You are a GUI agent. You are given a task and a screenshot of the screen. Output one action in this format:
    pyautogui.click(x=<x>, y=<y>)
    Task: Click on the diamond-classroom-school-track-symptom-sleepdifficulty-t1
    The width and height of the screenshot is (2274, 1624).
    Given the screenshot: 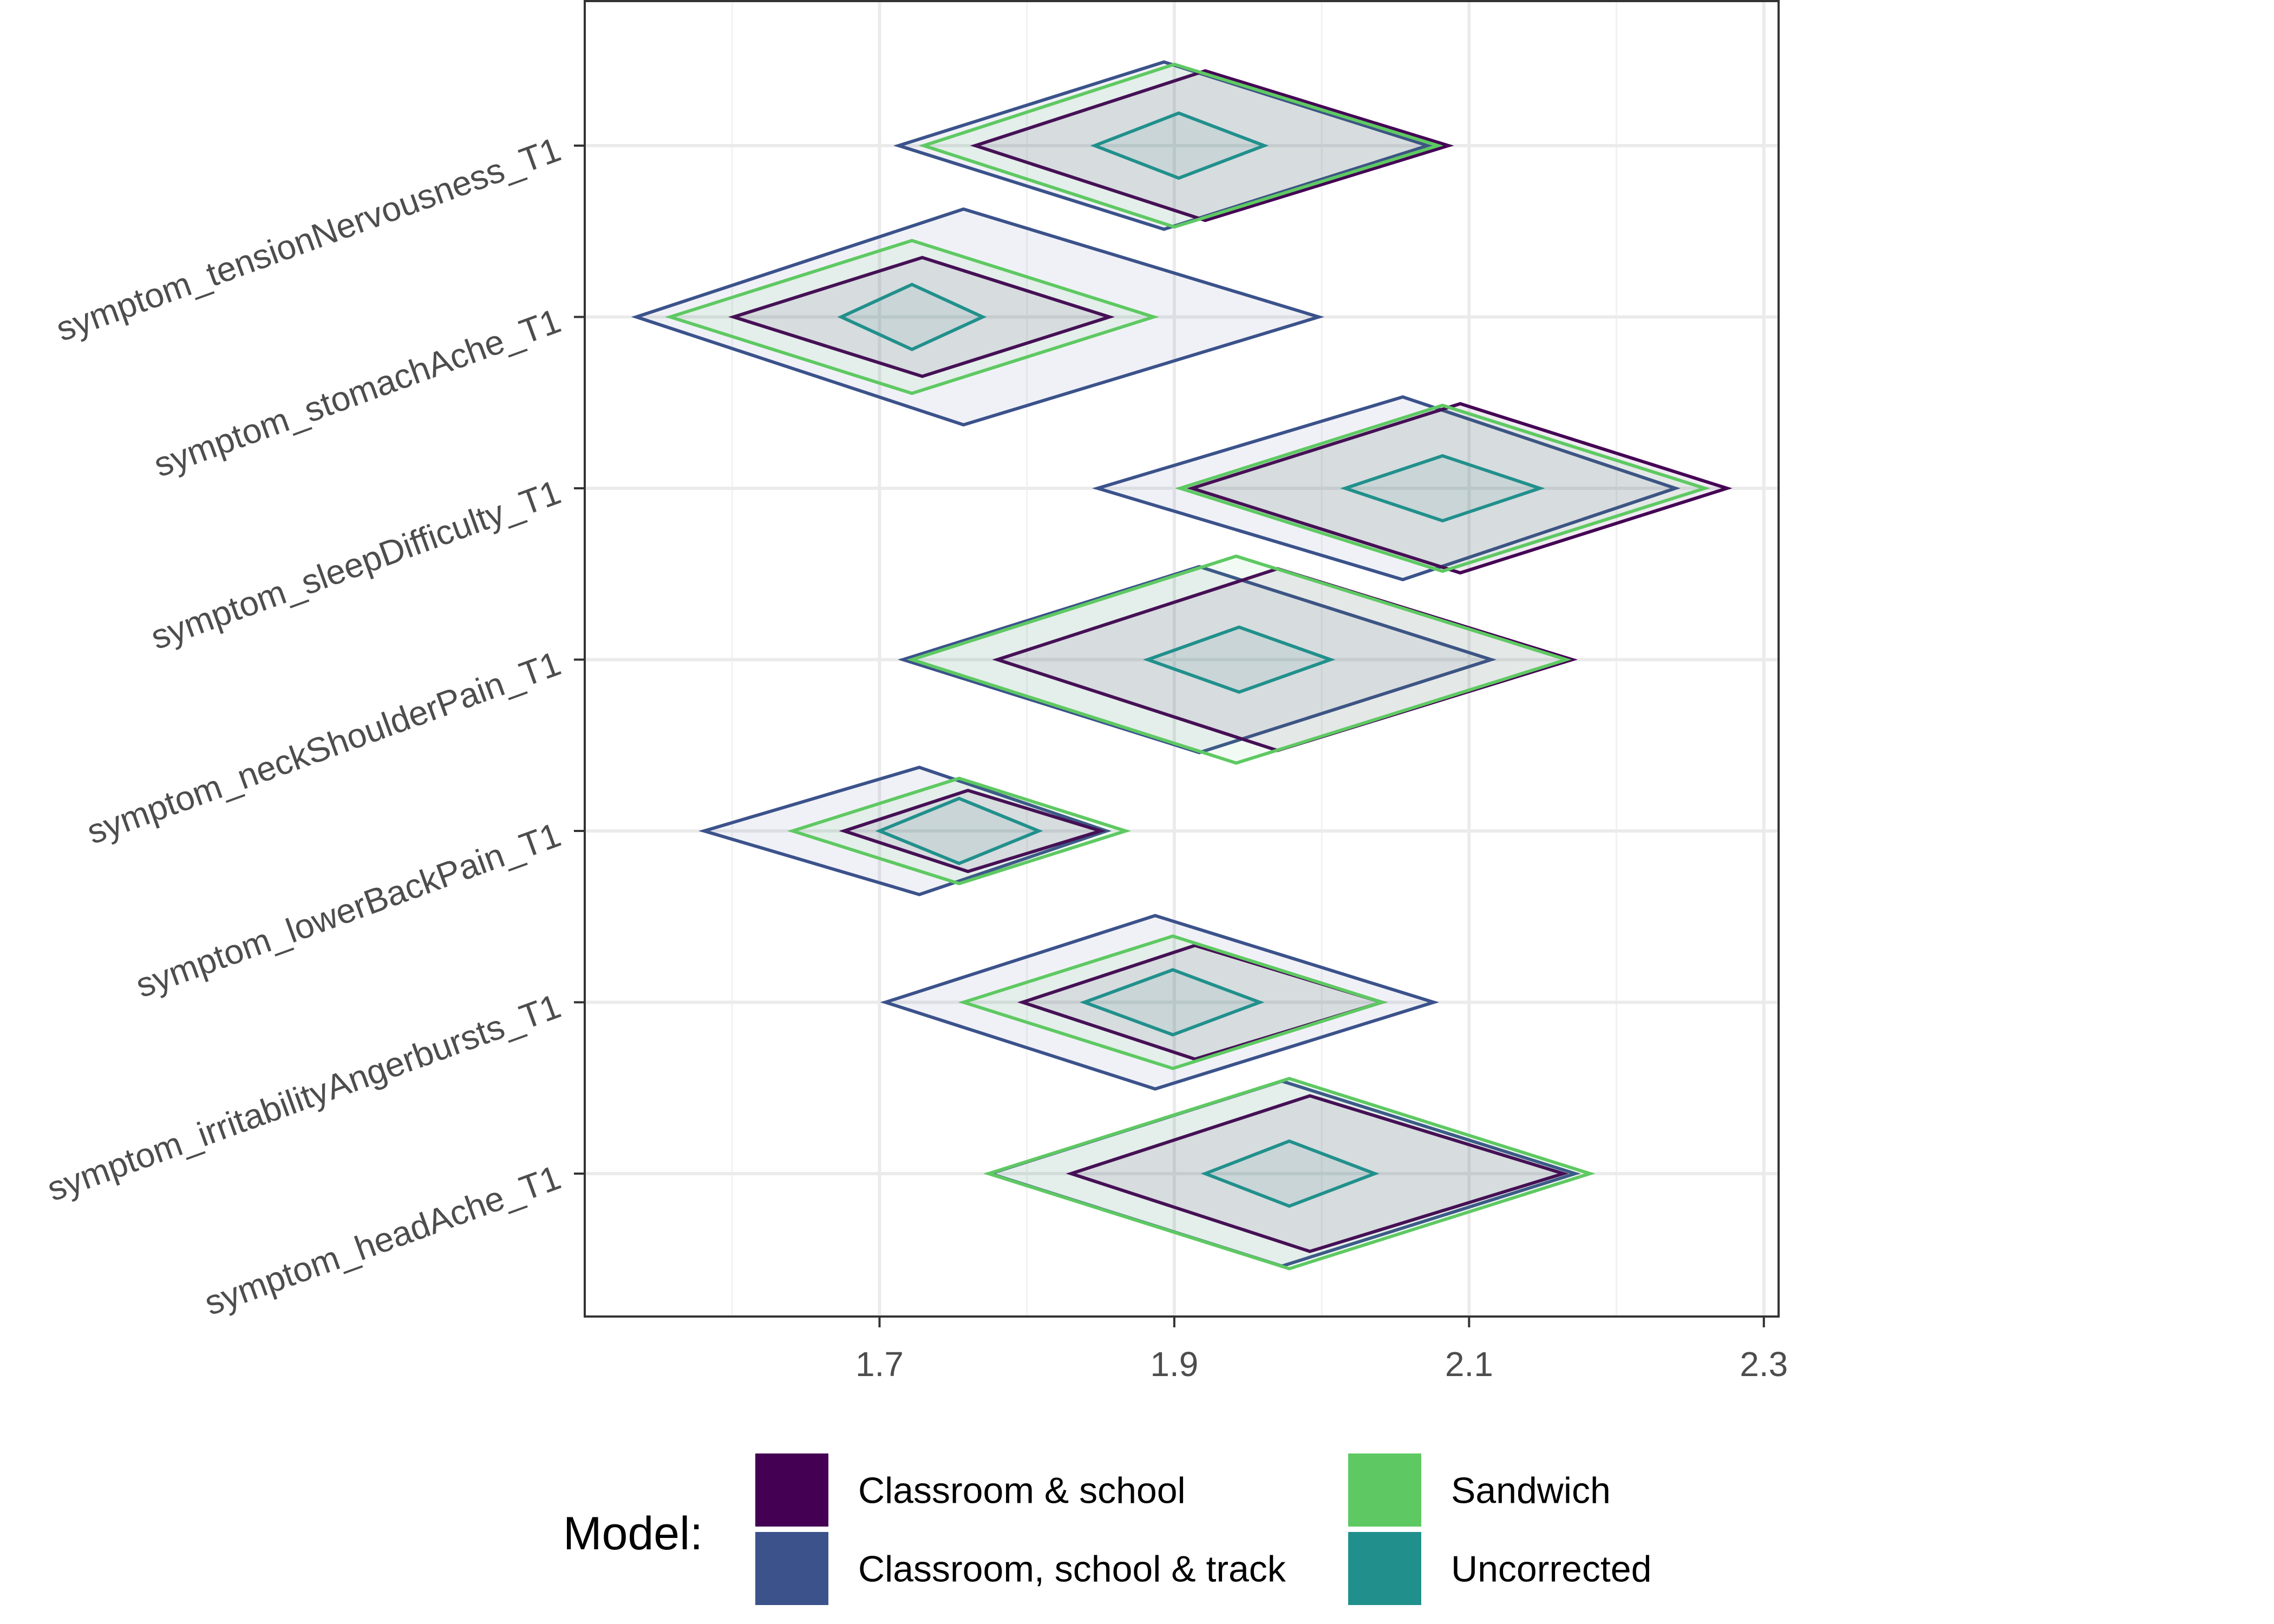 What is the action you would take?
    pyautogui.click(x=1387, y=488)
    